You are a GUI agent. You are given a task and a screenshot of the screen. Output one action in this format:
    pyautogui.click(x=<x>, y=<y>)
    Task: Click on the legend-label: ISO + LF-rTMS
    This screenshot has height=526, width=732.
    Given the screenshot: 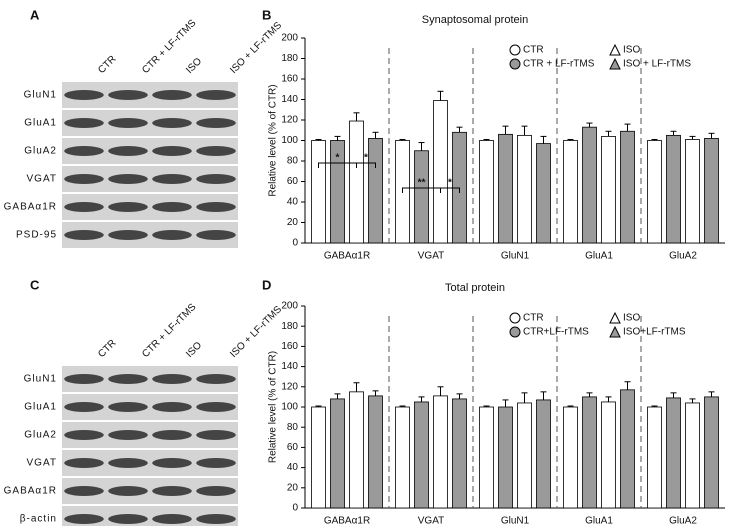 What is the action you would take?
    pyautogui.click(x=657, y=64)
    